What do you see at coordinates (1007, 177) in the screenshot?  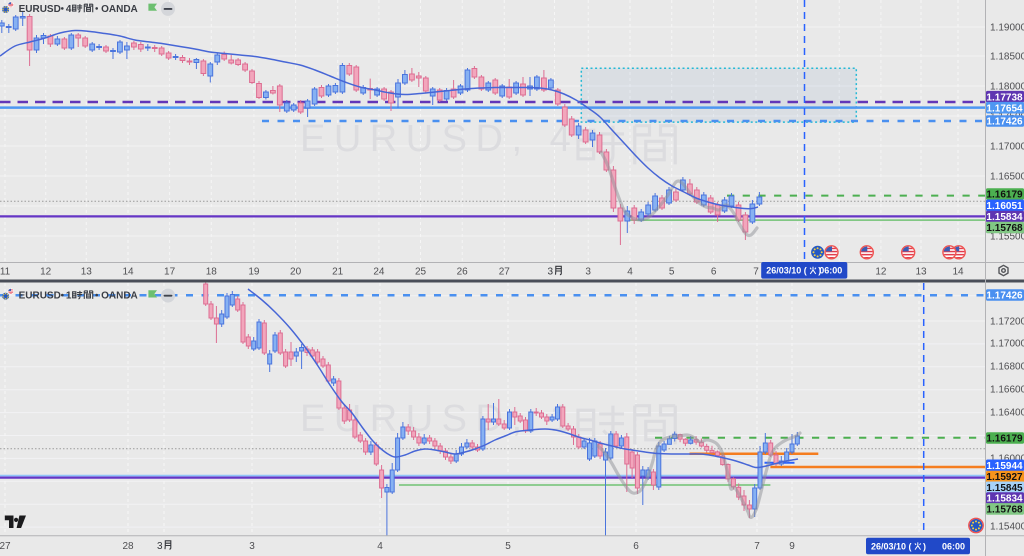 I see `svg-text: 1.16500` at bounding box center [1007, 177].